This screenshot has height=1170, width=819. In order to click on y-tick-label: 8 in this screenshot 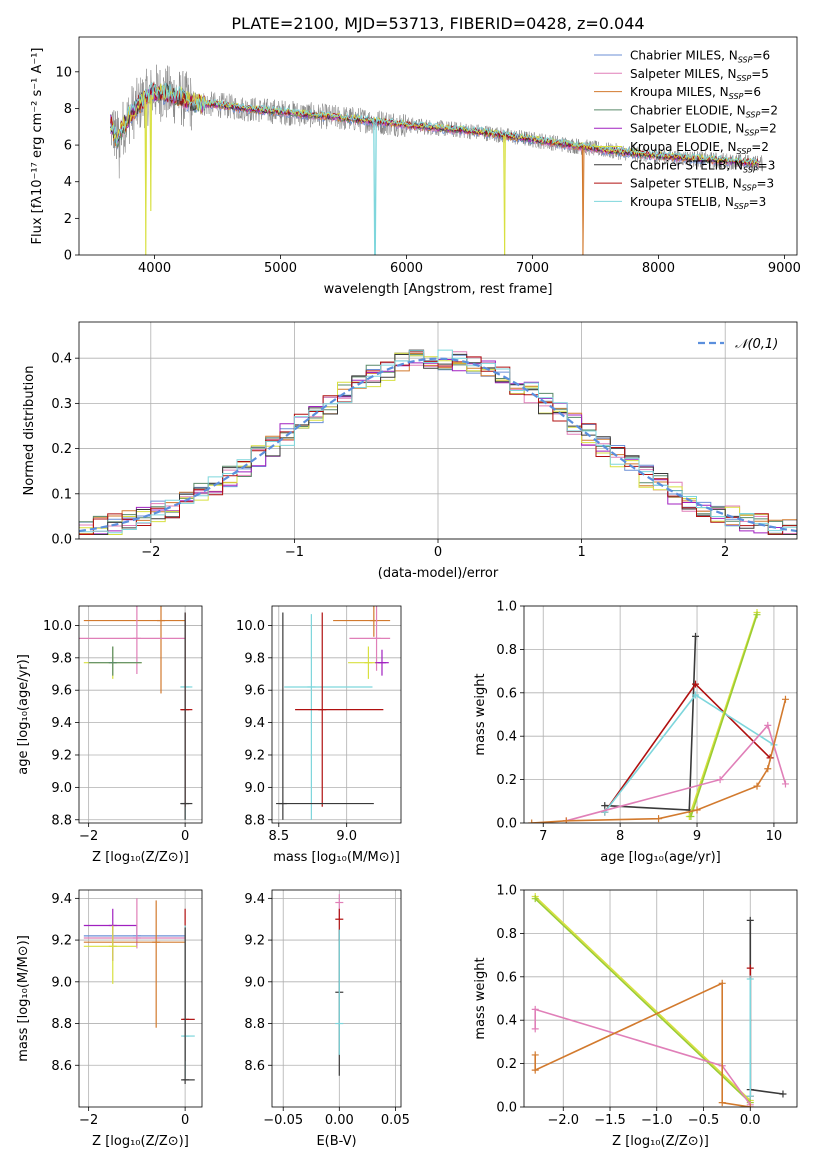, I will do `click(68, 109)`.